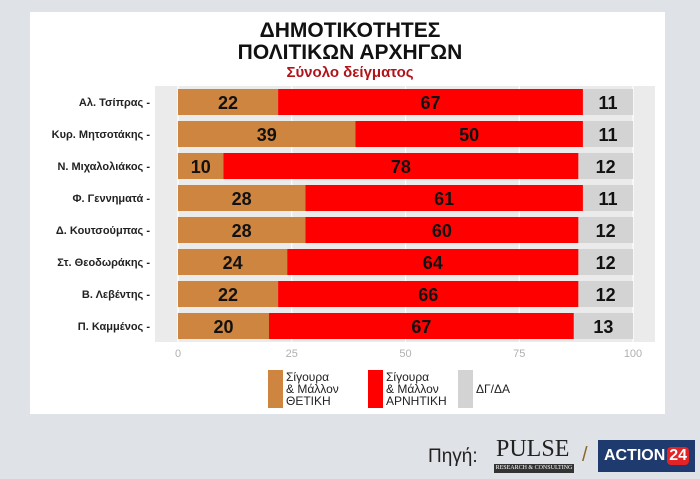 The width and height of the screenshot is (700, 479). I want to click on category-label: Ν. Μιχαλολιάκος -, so click(103, 167).